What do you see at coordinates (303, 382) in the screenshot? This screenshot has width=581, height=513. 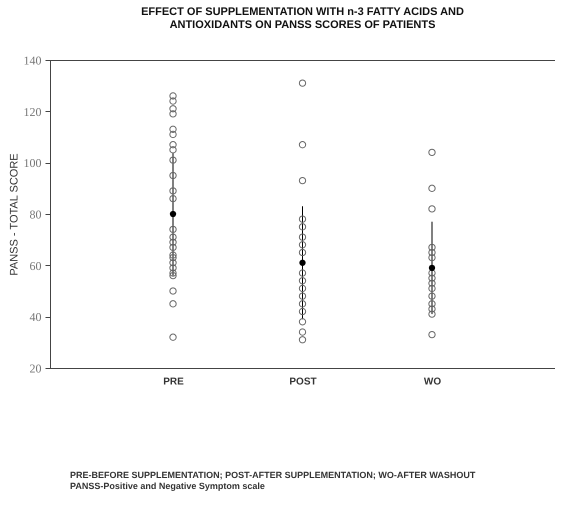 I see `x-tick-label: POST` at bounding box center [303, 382].